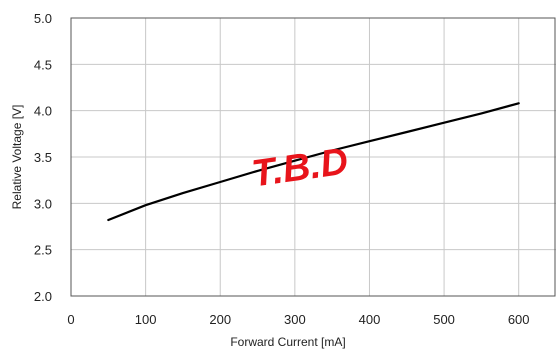  Describe the element at coordinates (287, 342) in the screenshot. I see `x-axis-label: Forward Current [mA]` at that location.